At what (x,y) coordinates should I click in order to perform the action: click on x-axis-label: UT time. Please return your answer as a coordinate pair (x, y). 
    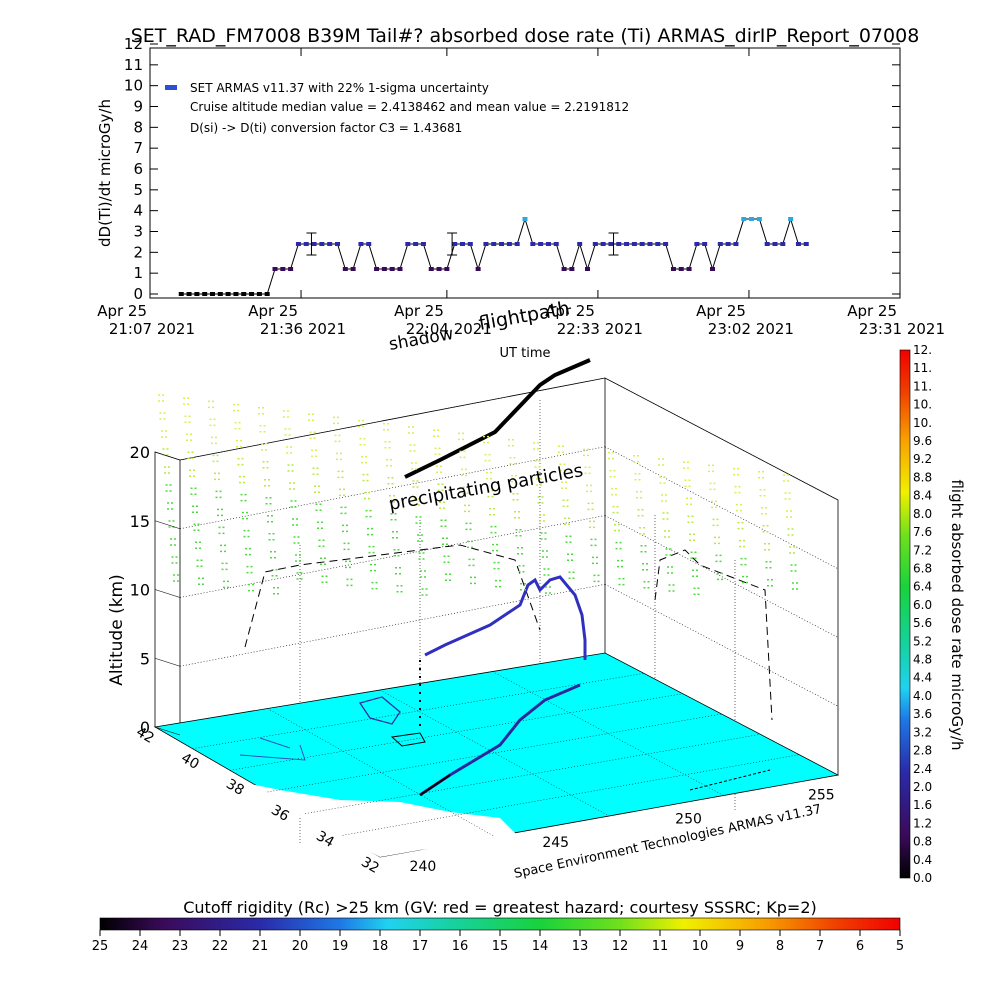
    Looking at the image, I should click on (525, 353).